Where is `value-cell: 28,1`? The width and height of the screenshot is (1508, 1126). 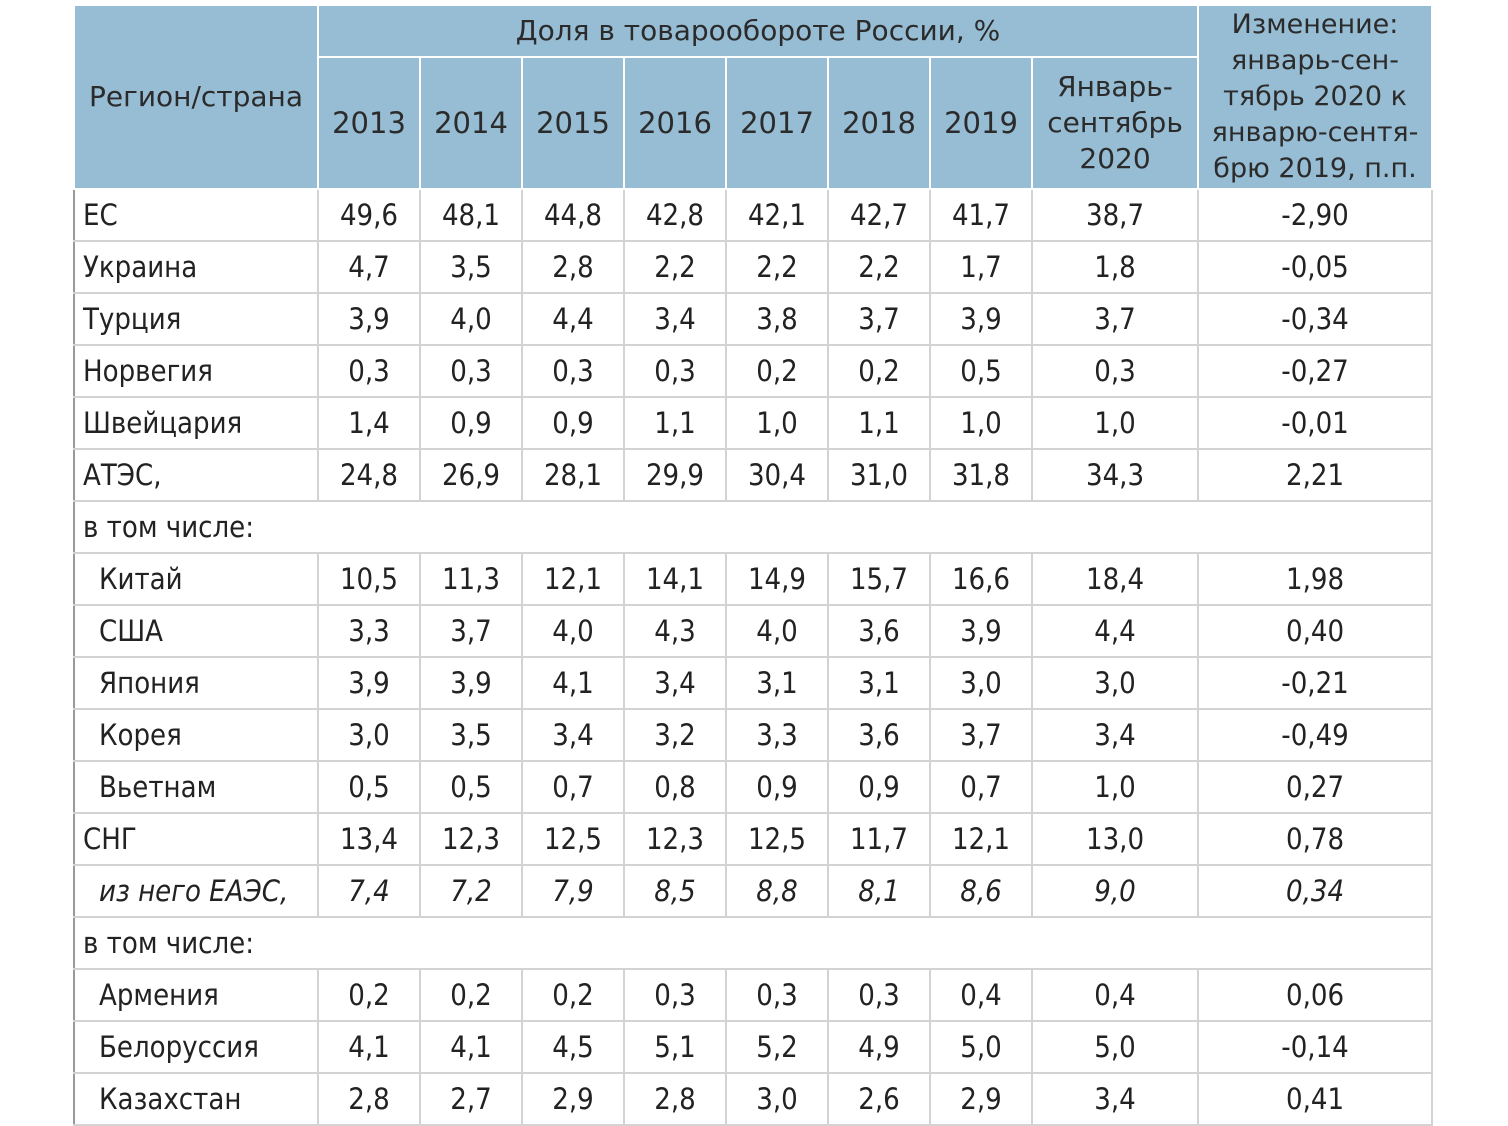
value-cell: 28,1 is located at coordinates (573, 475).